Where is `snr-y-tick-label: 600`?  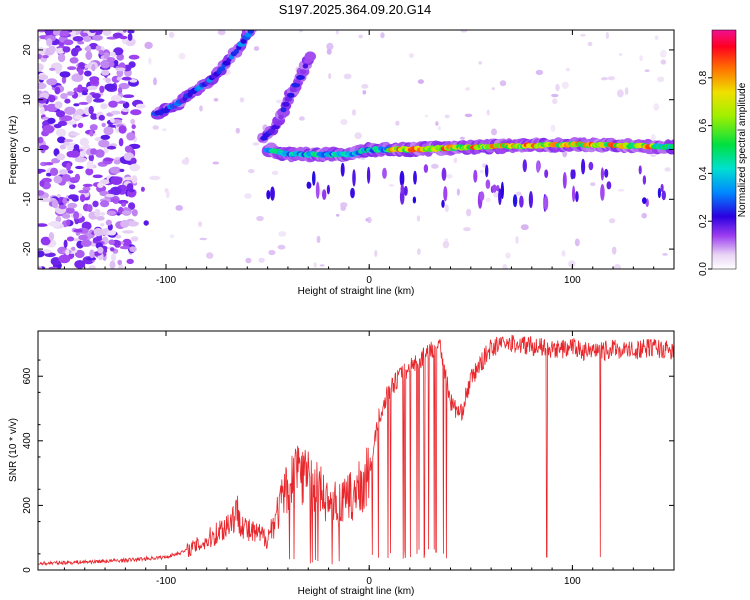 snr-y-tick-label: 600 is located at coordinates (27, 375).